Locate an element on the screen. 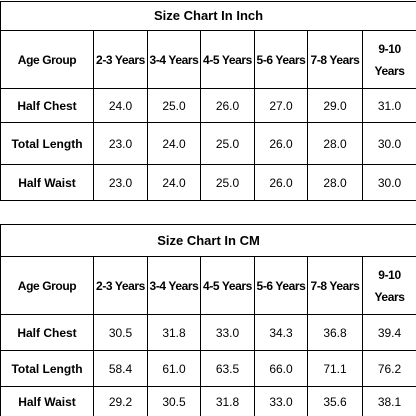 Image resolution: width=416 pixels, height=416 pixels. data-row: Half Waist 29.2 30.5 31.8 33.0 35.6 38.1 is located at coordinates (208, 401).